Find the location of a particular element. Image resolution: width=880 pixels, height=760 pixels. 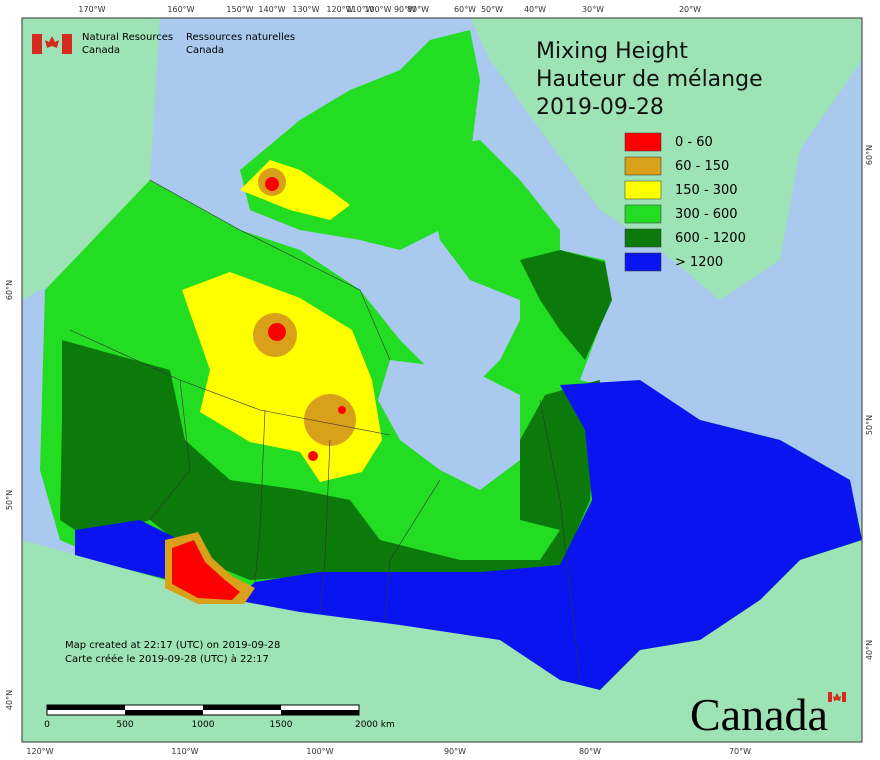

scale-label: 1500 is located at coordinates (281, 725).